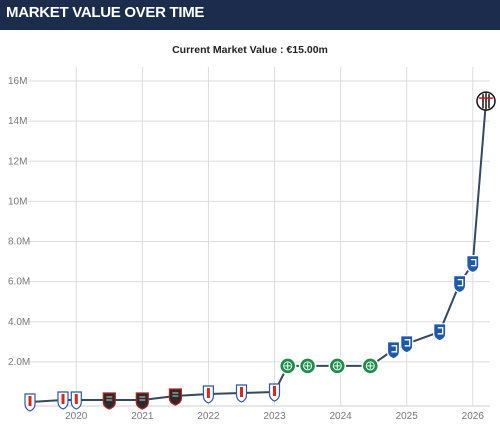 This screenshot has height=440, width=500. Describe the element at coordinates (250, 15) in the screenshot. I see `header-bar: MARKET VALUE OVER TIME` at that location.